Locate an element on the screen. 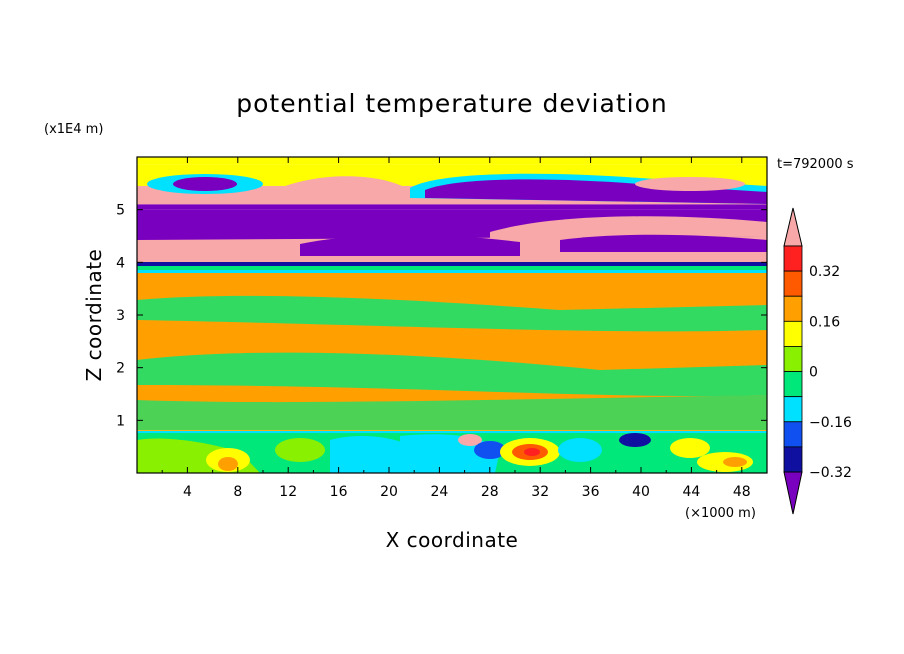  x-tick-label: 36 is located at coordinates (591, 492).